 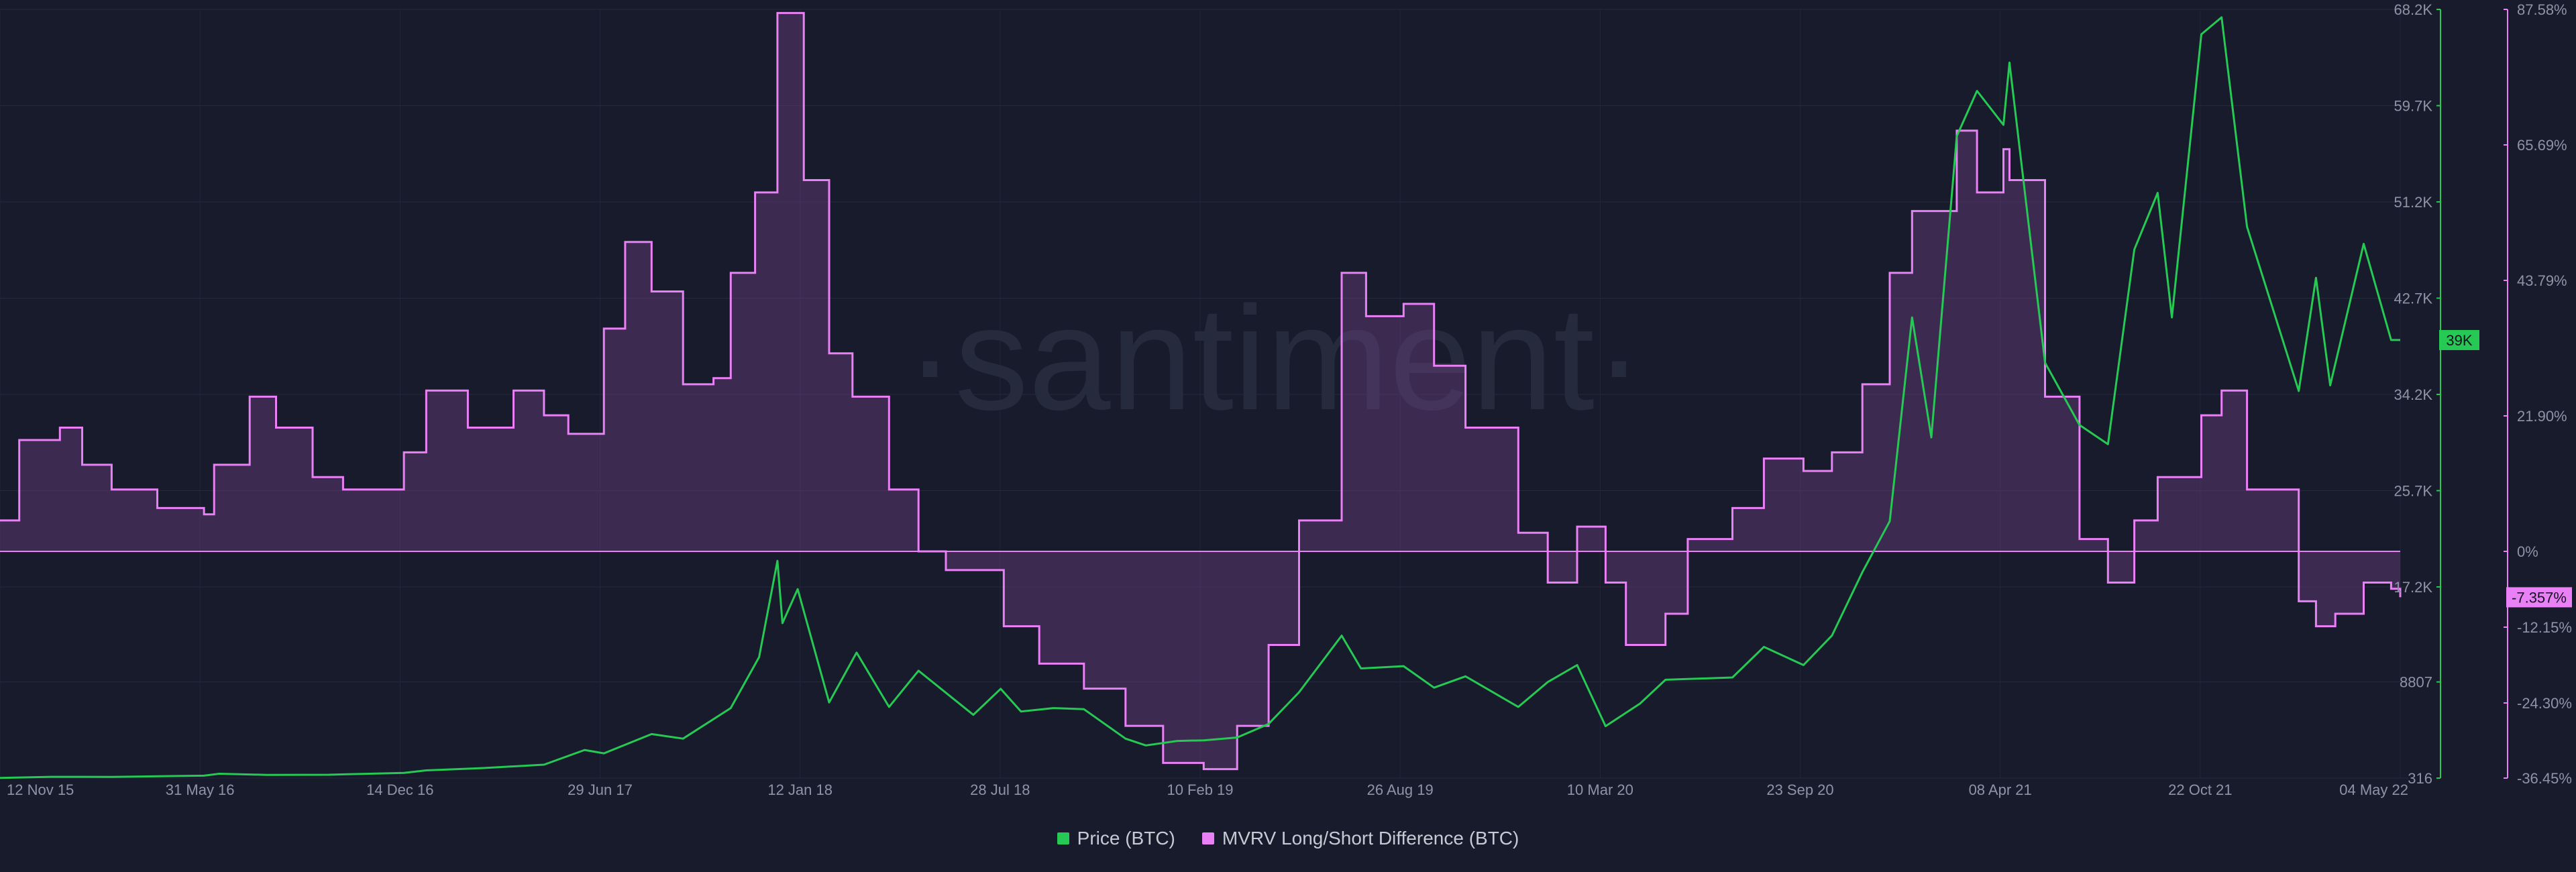 What do you see at coordinates (1063, 838) in the screenshot?
I see `legend-swatch-price` at bounding box center [1063, 838].